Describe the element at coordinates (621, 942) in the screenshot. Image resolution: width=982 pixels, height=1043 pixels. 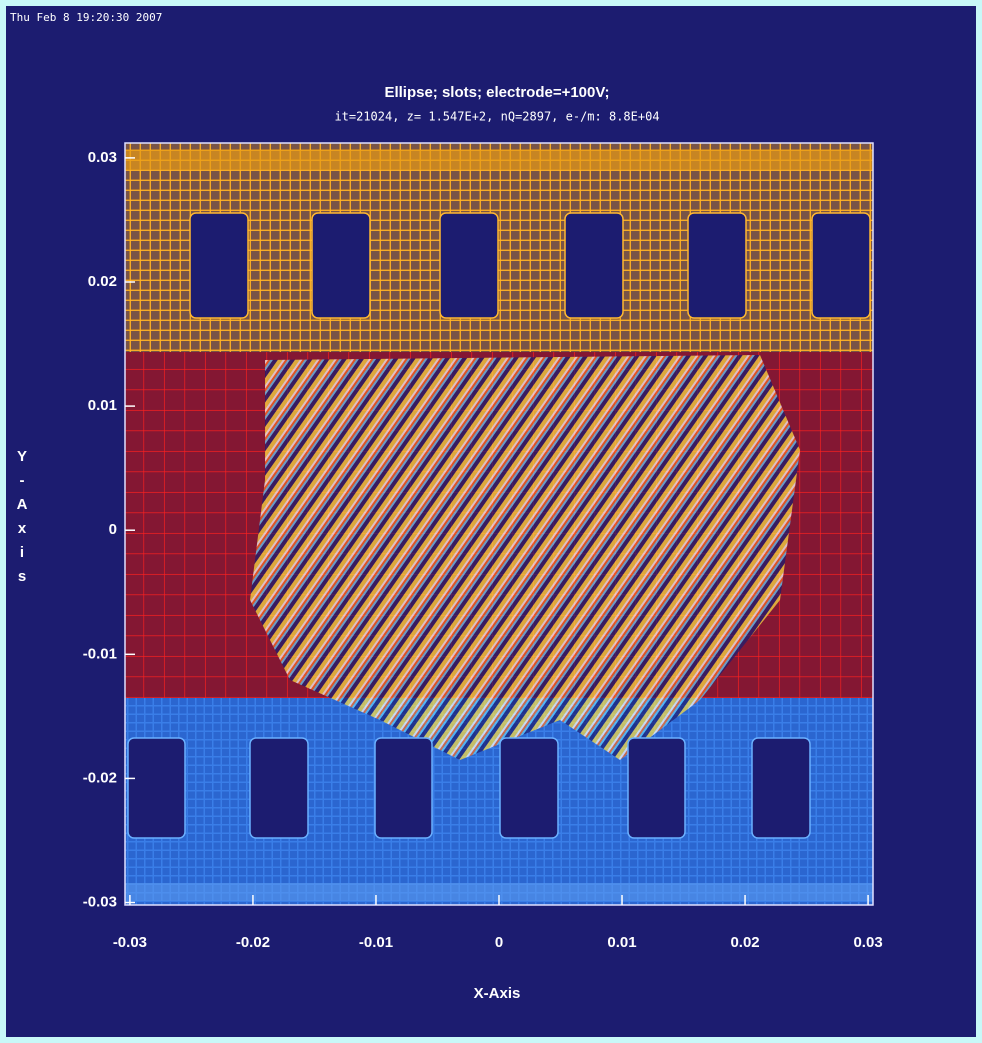
I see `x-tick-label: 0.01` at that location.